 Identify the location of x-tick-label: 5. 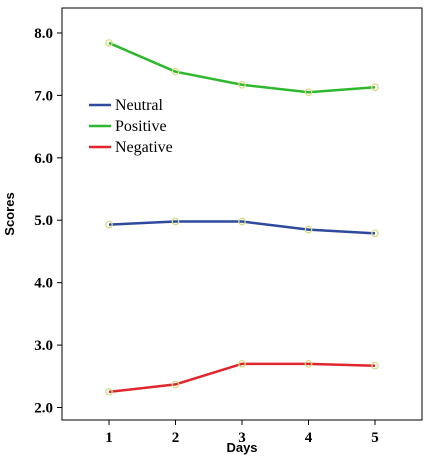
(375, 438).